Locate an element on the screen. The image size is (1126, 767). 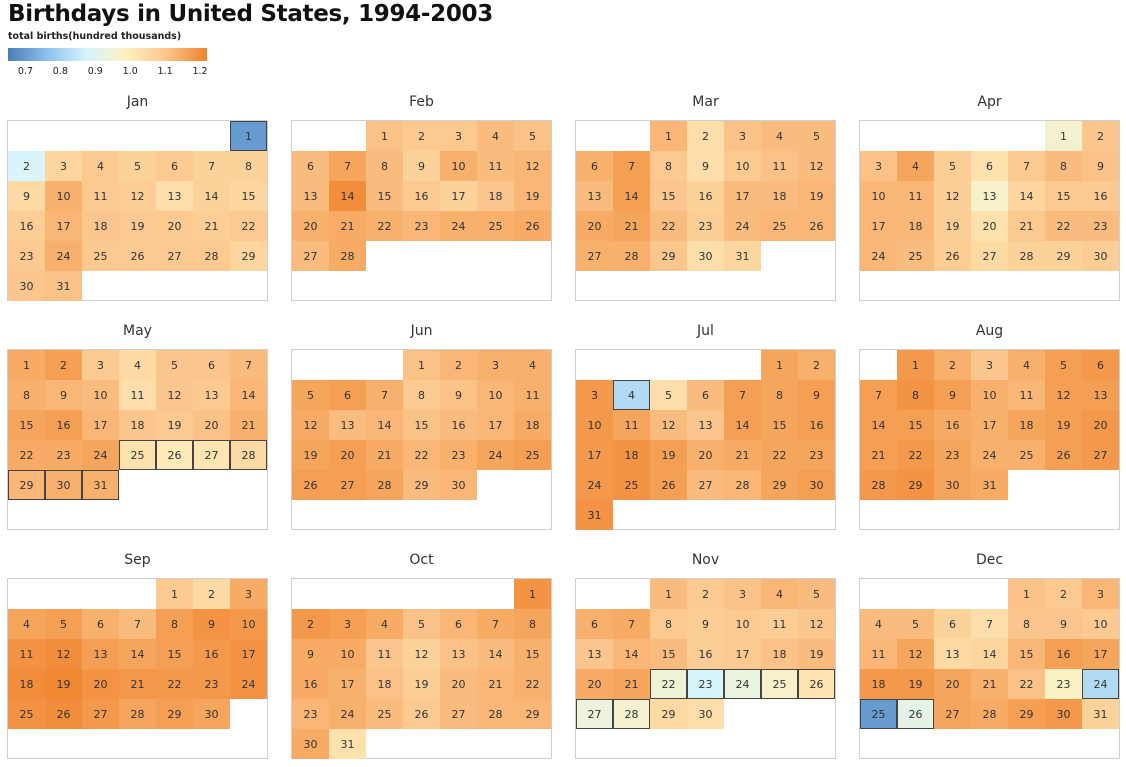
day-cell: 16 is located at coordinates (705, 654).